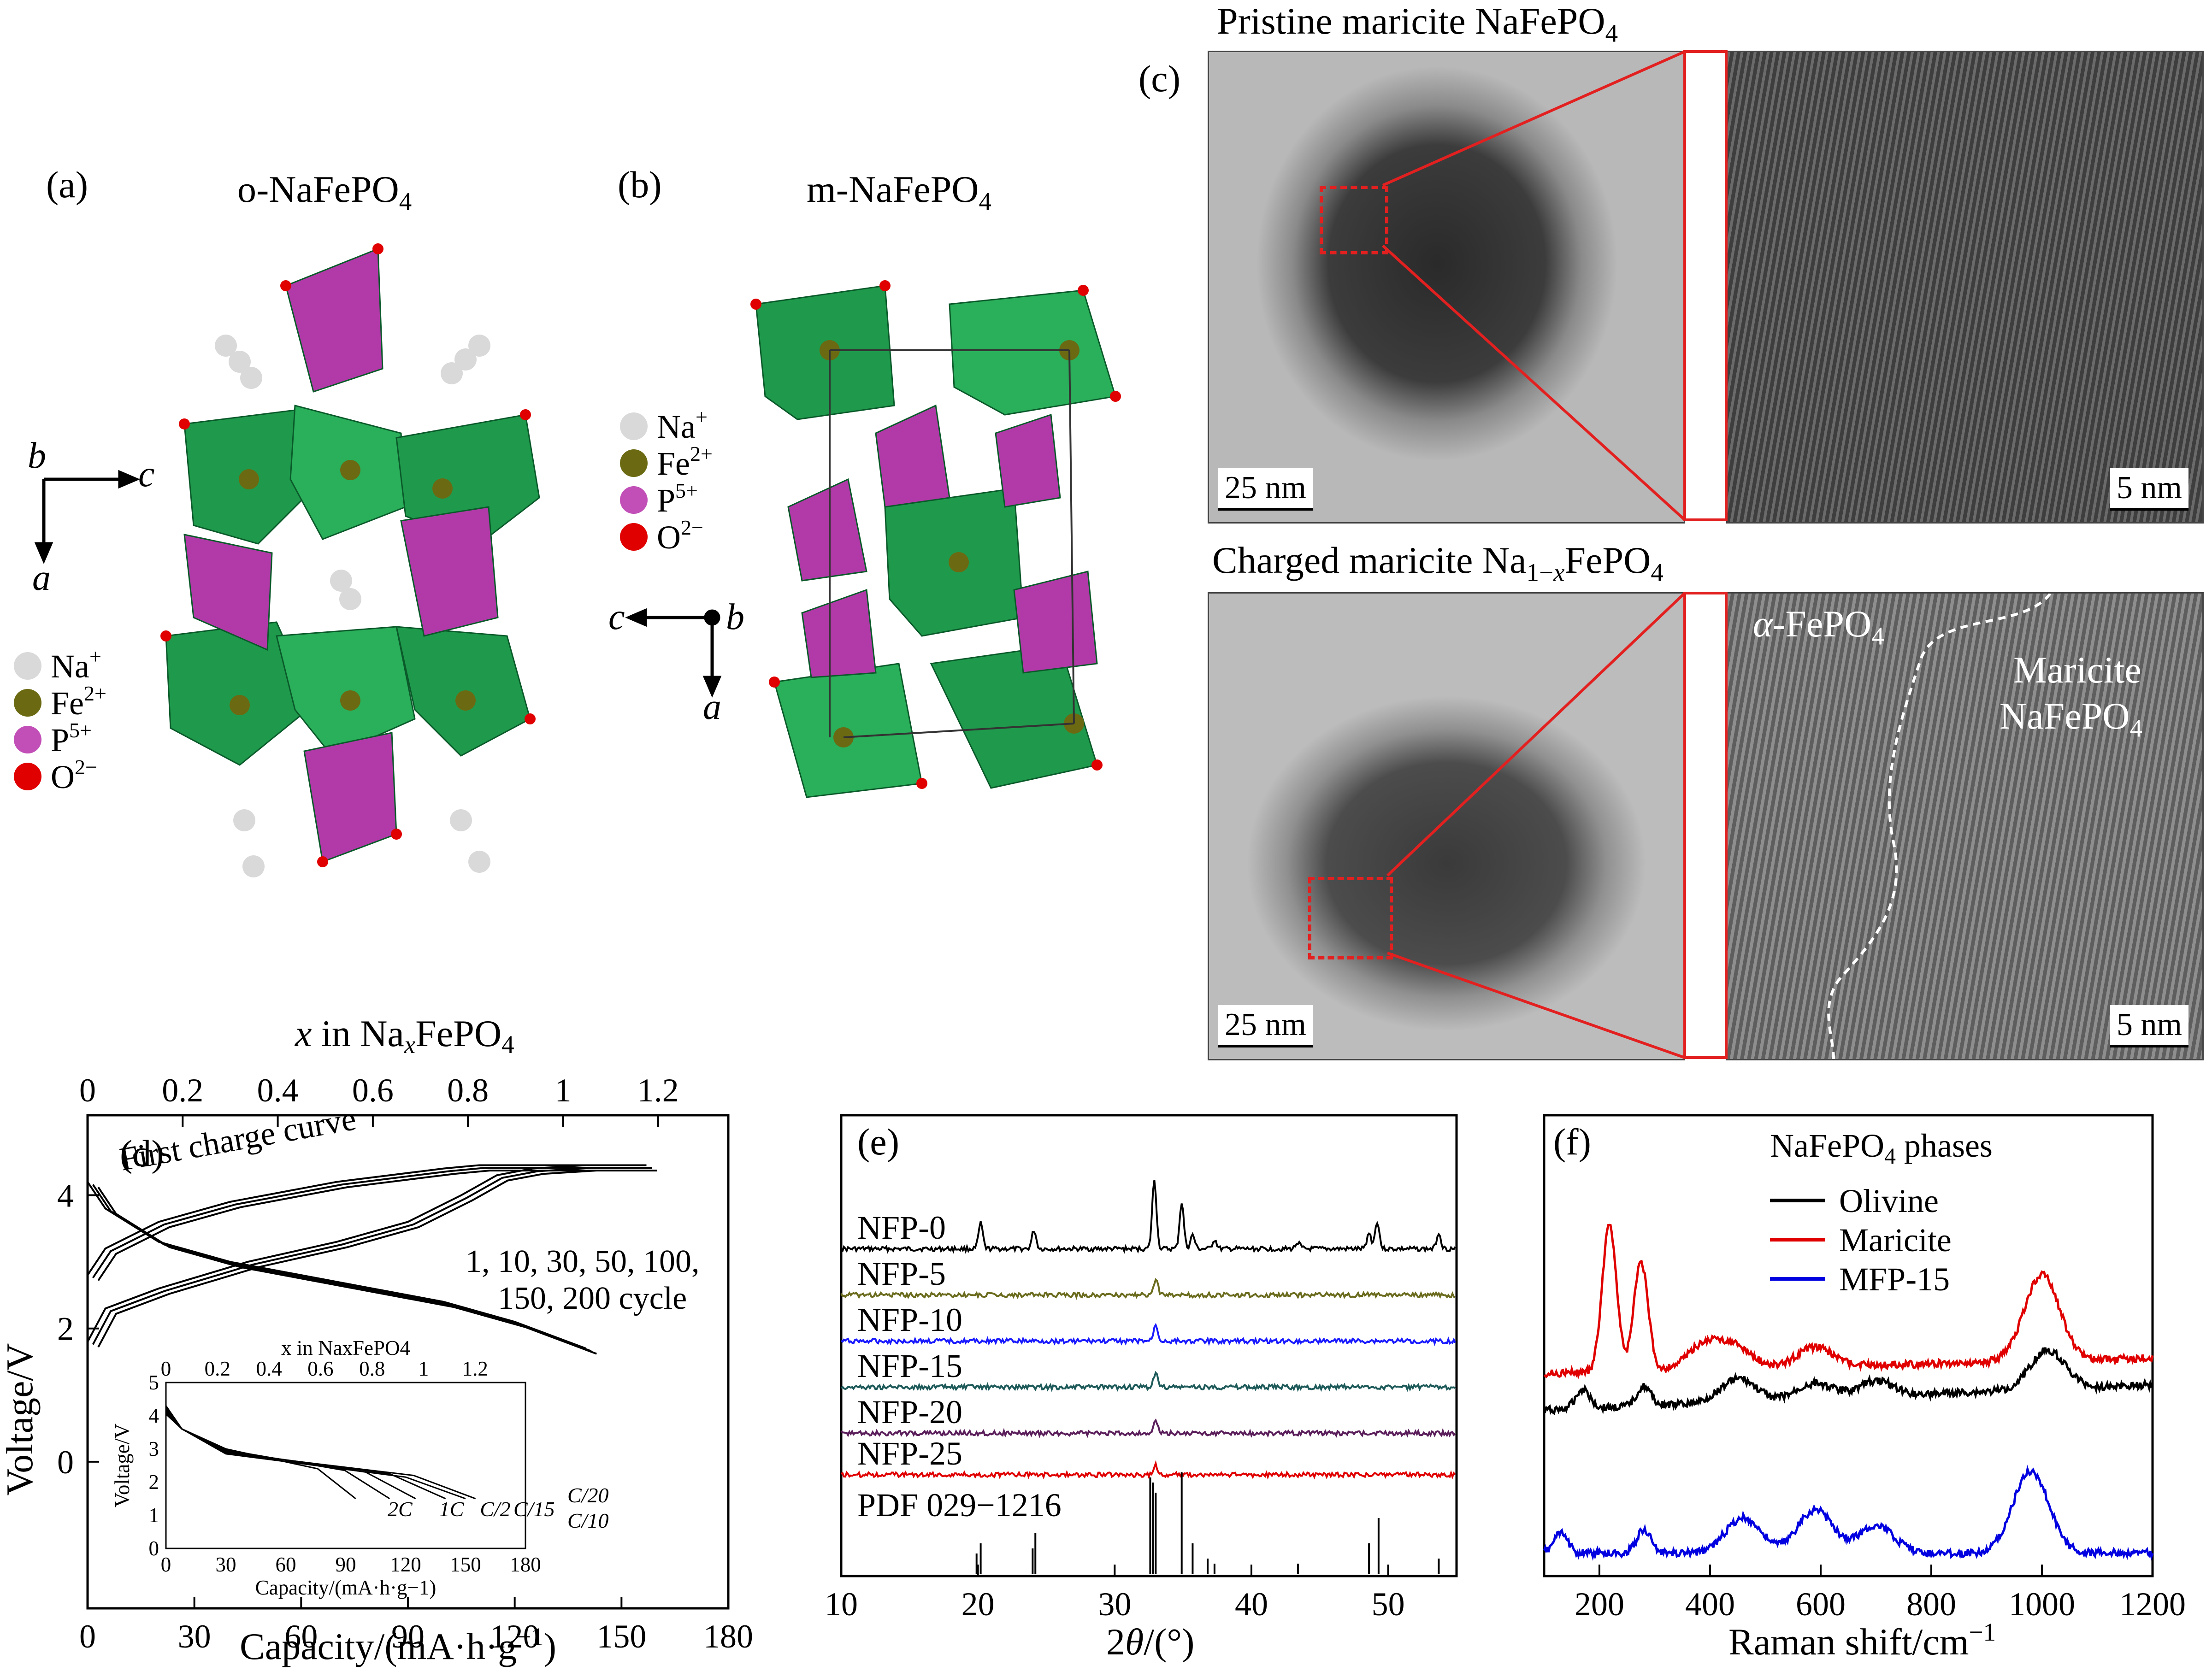  Describe the element at coordinates (562, 1090) in the screenshot. I see `panel-d-toptick-label: 1` at that location.